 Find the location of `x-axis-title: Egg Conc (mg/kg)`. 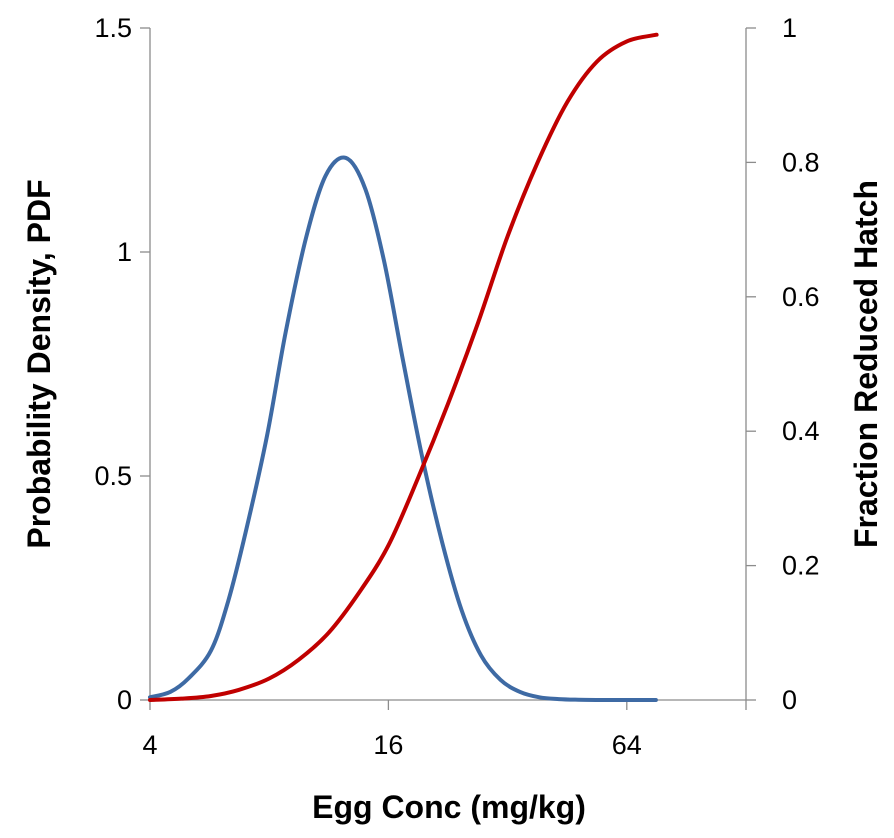

x-axis-title: Egg Conc (mg/kg) is located at coordinates (449, 807).